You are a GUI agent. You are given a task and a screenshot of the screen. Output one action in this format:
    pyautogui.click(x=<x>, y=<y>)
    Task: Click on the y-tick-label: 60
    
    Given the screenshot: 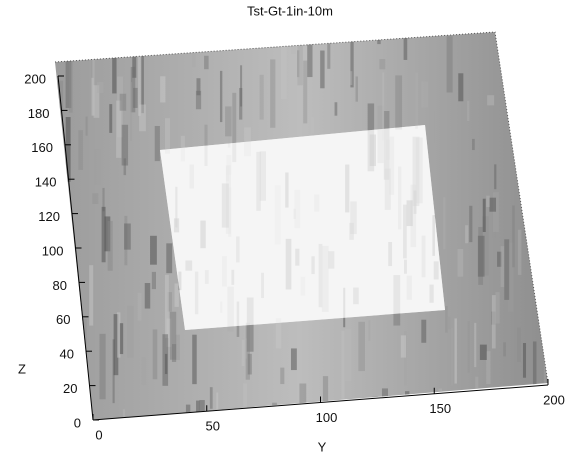 What is the action you would take?
    pyautogui.click(x=63, y=319)
    